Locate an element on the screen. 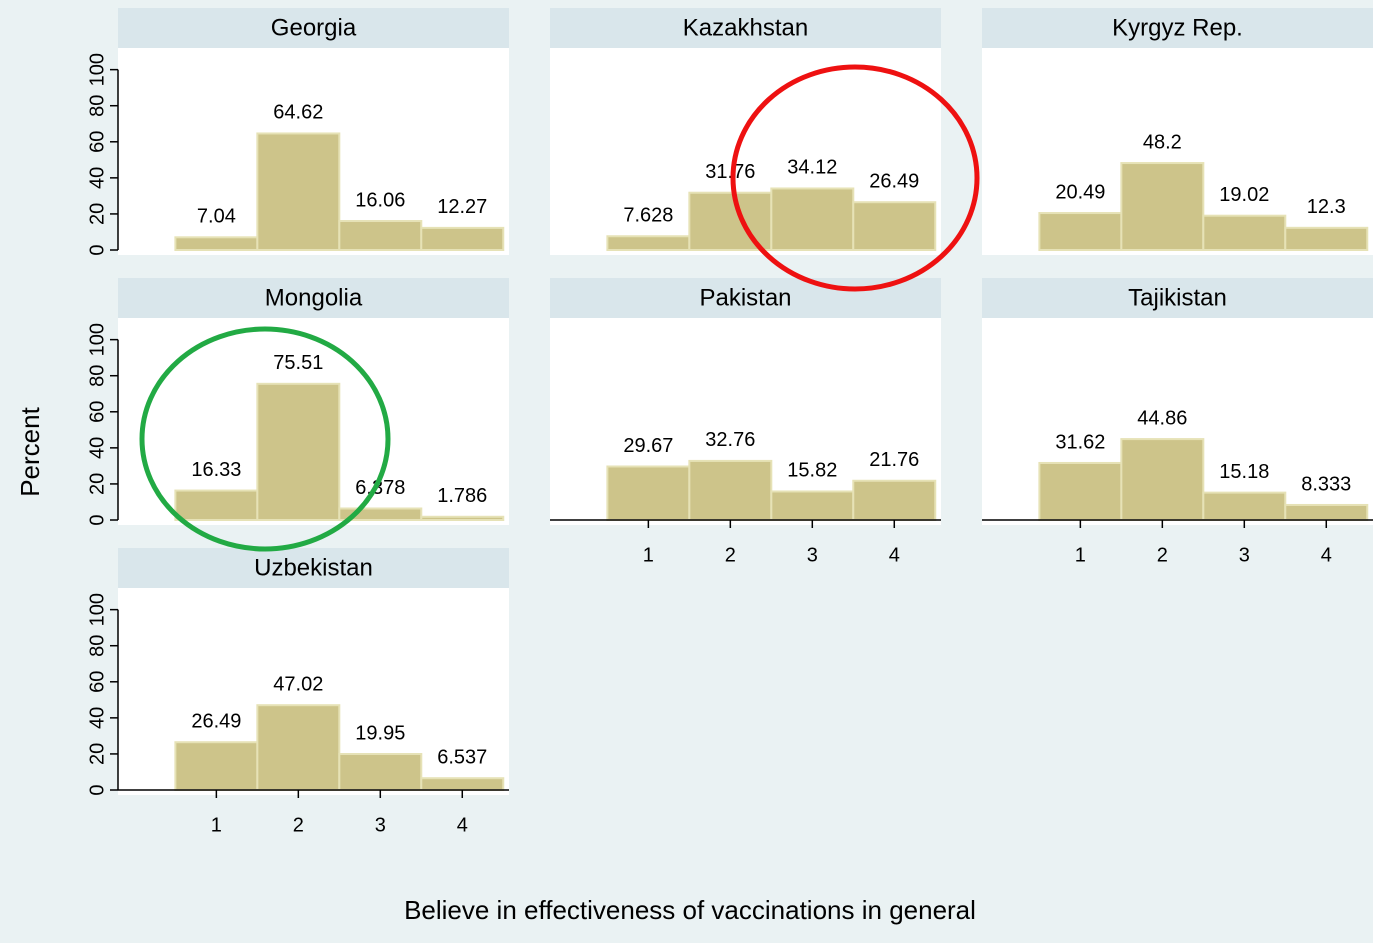 The width and height of the screenshot is (1373, 943). data-label: 29.67 is located at coordinates (648, 446).